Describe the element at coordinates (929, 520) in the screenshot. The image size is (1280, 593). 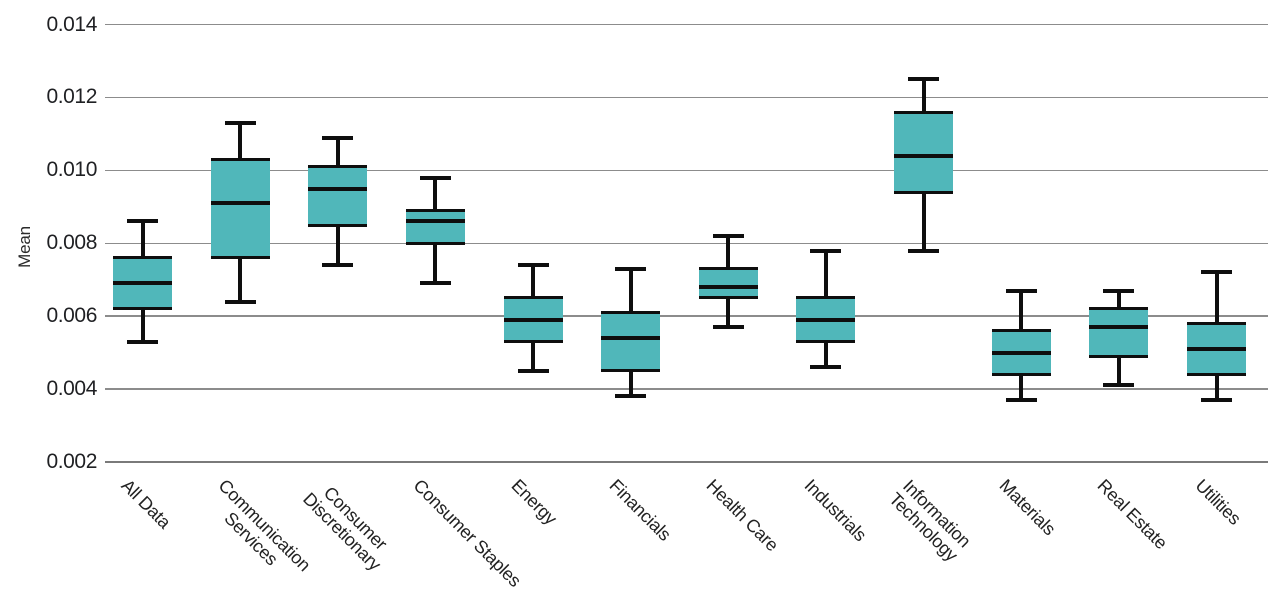
I see `x-tick-label: Information Technology` at that location.